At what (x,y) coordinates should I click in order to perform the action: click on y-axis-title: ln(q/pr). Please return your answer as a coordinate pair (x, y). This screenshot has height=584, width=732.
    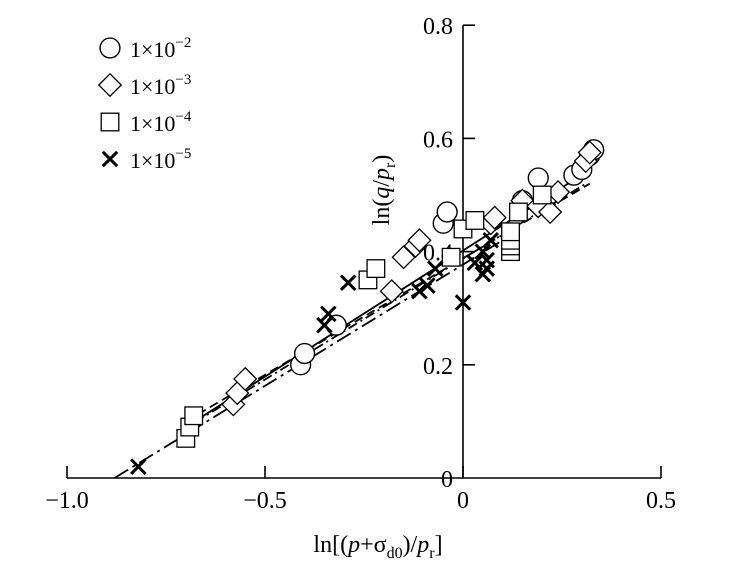
    Looking at the image, I should click on (384, 190).